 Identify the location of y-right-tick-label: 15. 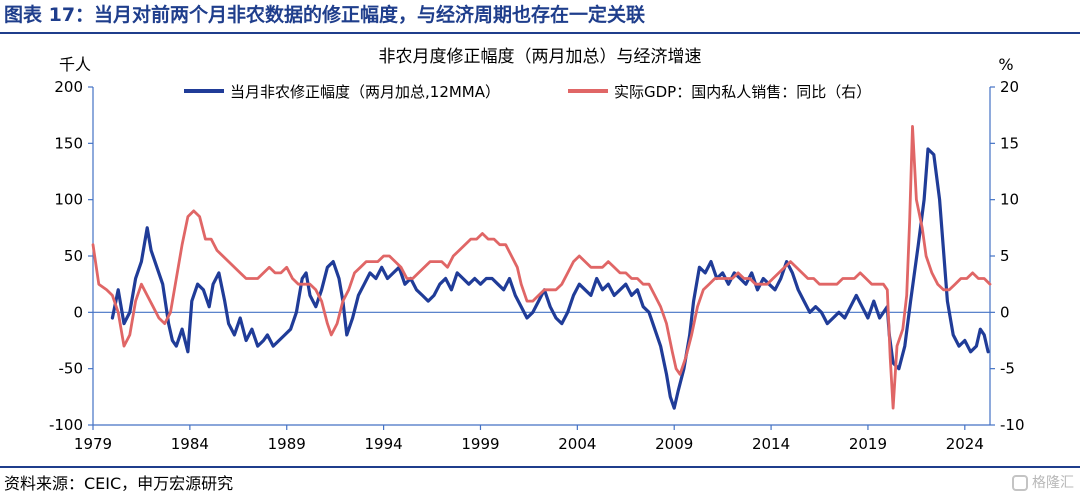
(1009, 143).